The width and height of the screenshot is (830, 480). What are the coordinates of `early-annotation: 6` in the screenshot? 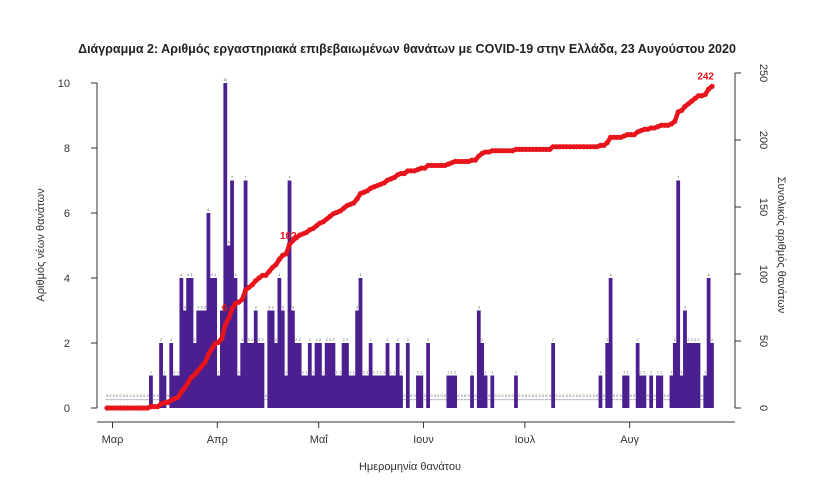 It's located at (225, 308).